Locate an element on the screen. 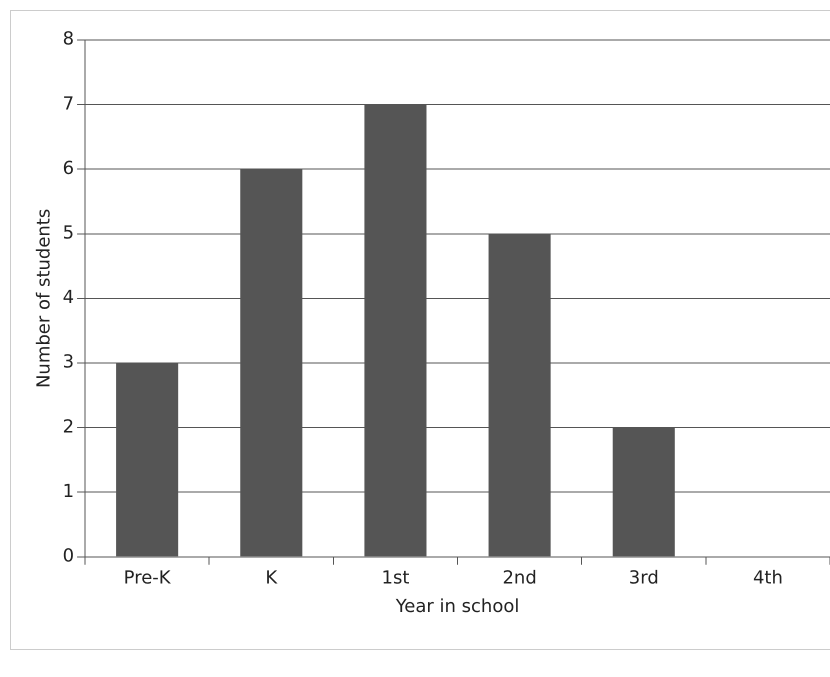  y-tick-label: 3 is located at coordinates (68, 362).